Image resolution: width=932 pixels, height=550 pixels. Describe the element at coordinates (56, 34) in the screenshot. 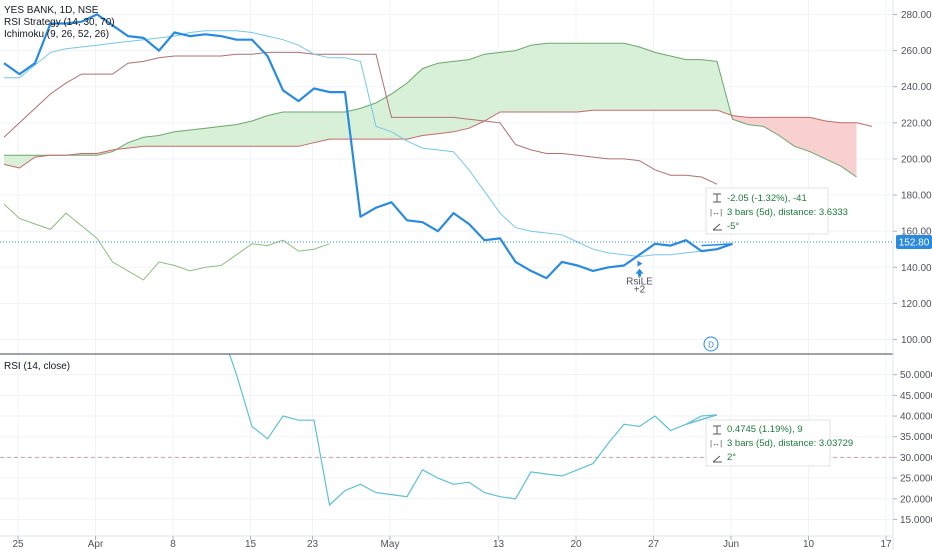

I see `legend-ichimoku: Ichimoku (9, 26, 52, 26)` at that location.